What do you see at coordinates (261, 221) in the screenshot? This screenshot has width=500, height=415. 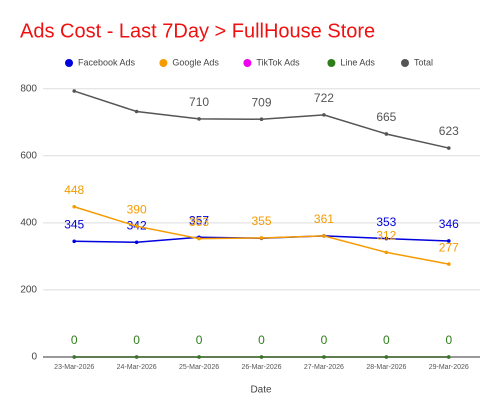 I see `data-label: 355` at bounding box center [261, 221].